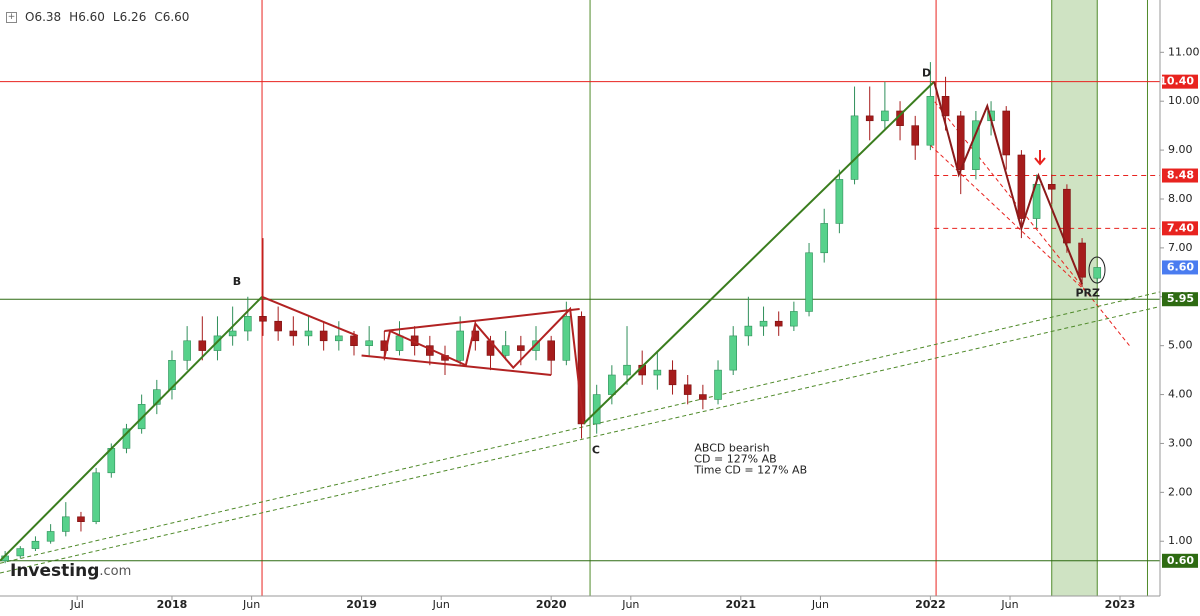  What do you see at coordinates (87, 17) in the screenshot?
I see `ohlc-high: H6.60` at bounding box center [87, 17].